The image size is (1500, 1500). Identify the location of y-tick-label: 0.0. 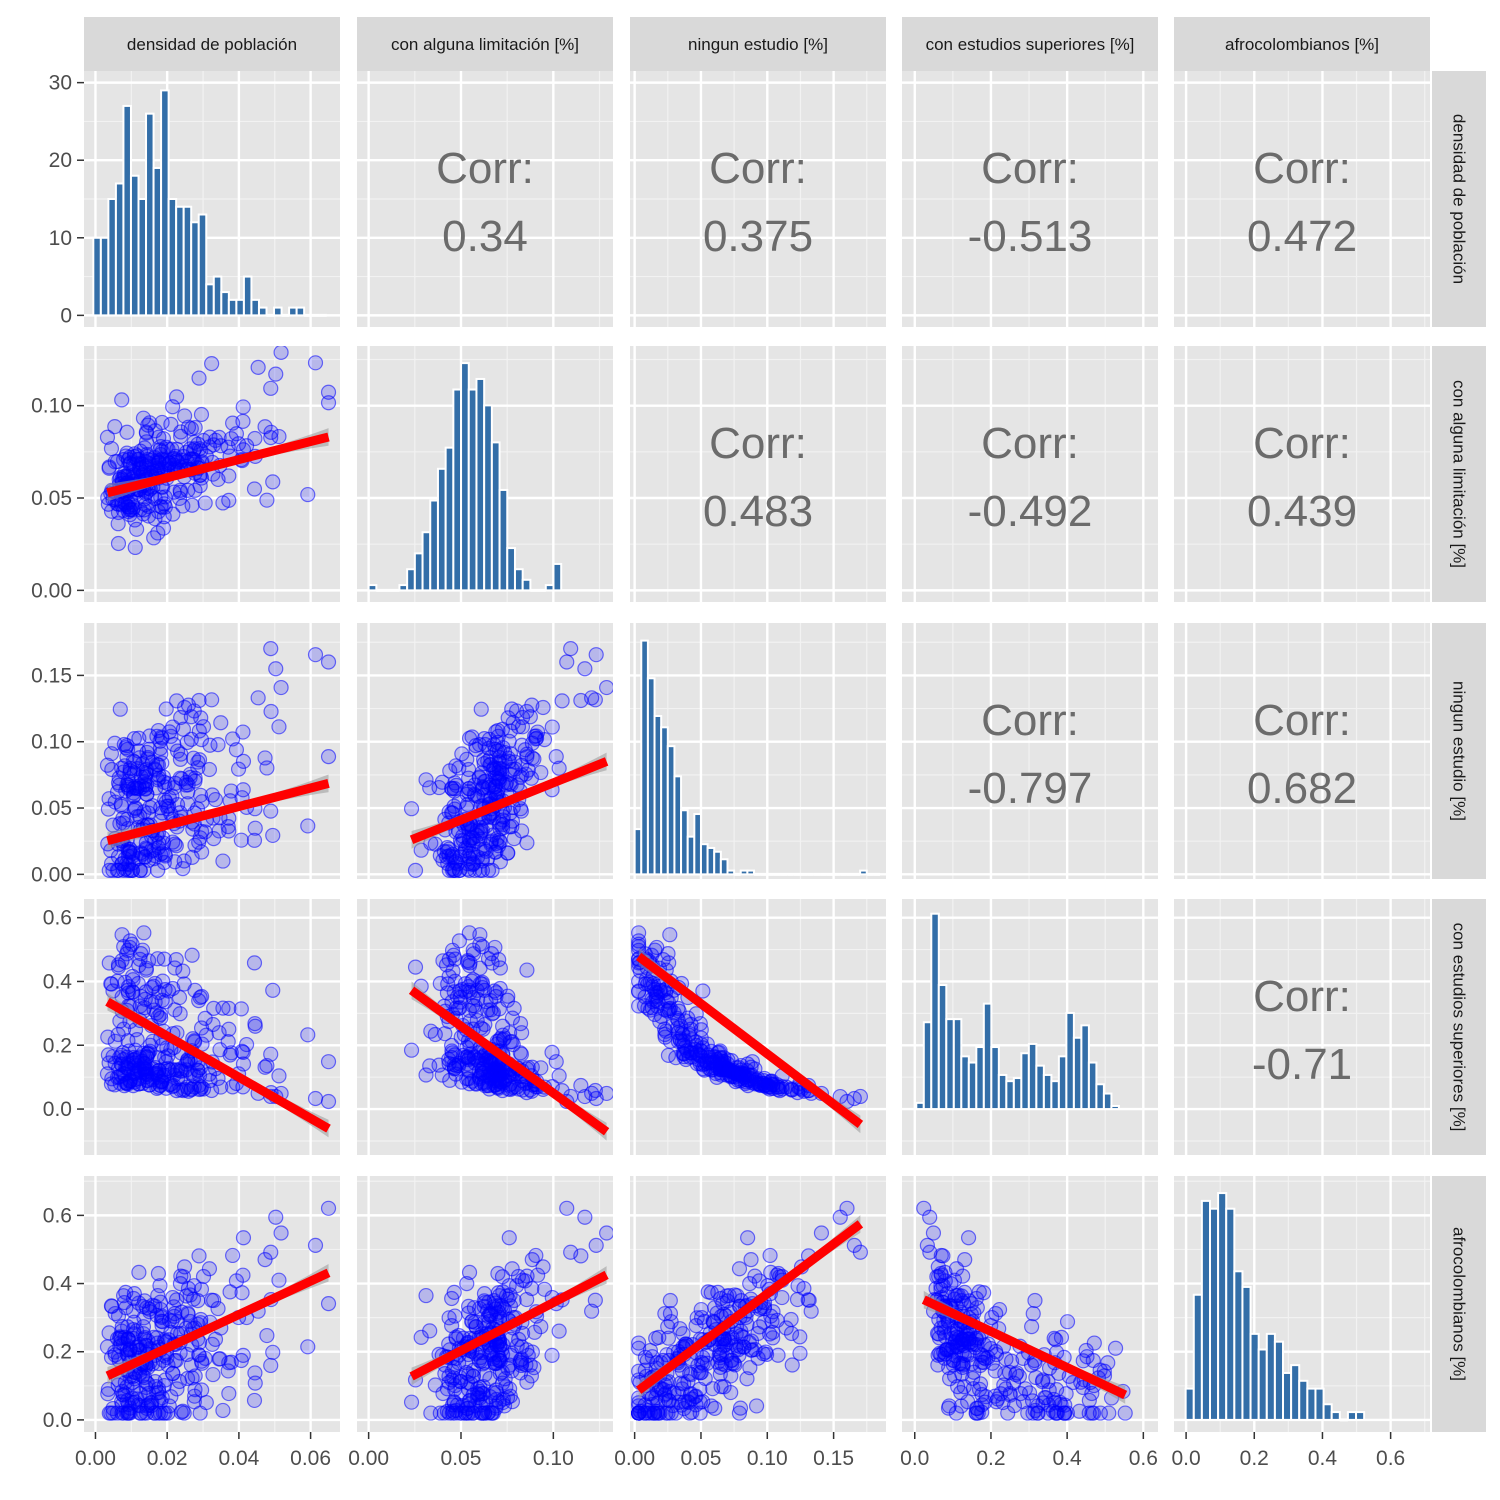
(57, 1420).